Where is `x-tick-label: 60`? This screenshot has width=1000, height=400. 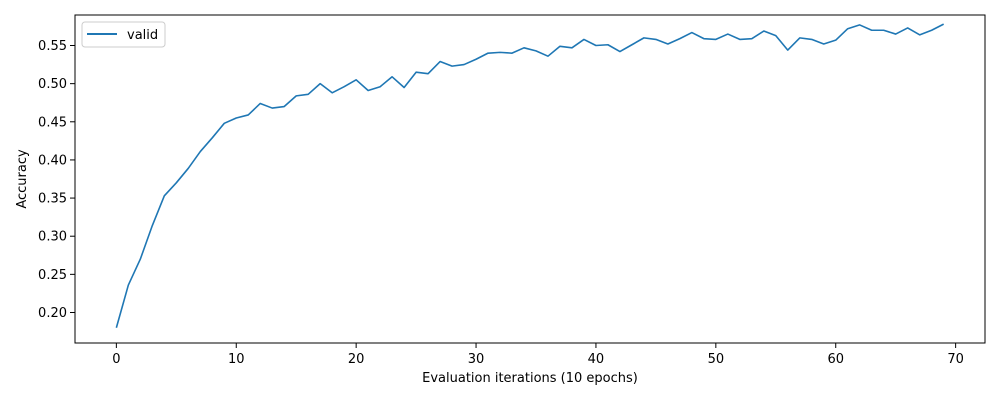
x-tick-label: 60 is located at coordinates (835, 359).